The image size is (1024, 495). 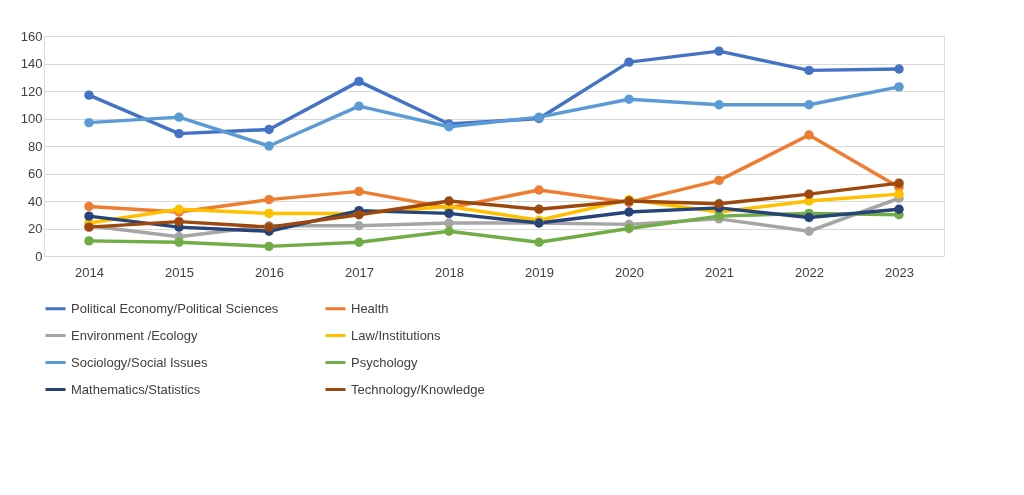 What do you see at coordinates (449, 272) in the screenshot?
I see `x-tick-label: 2018` at bounding box center [449, 272].